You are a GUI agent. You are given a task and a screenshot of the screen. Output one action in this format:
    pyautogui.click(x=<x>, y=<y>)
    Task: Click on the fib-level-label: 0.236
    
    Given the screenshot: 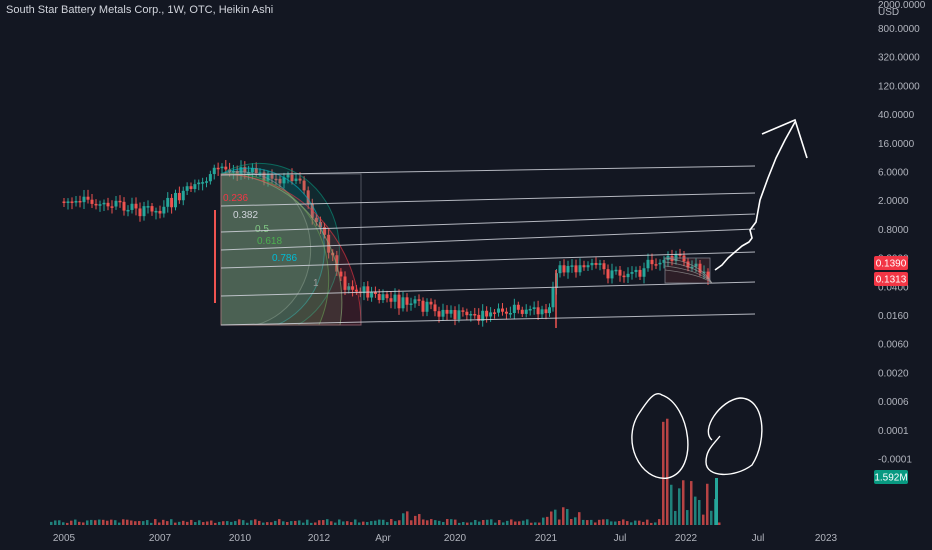 What is the action you would take?
    pyautogui.click(x=235, y=198)
    